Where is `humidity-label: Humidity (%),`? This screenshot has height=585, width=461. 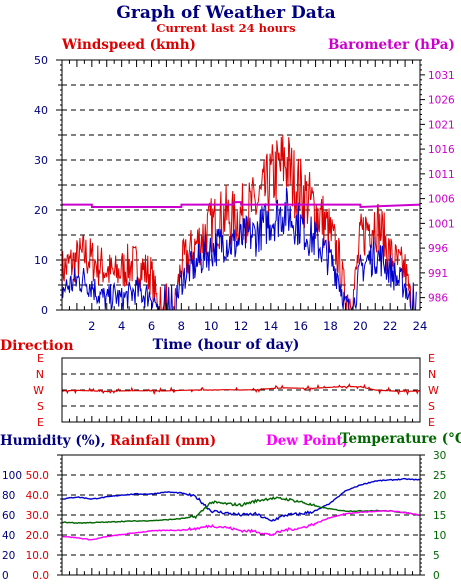
humidity-label: Humidity (%), is located at coordinates (53, 441).